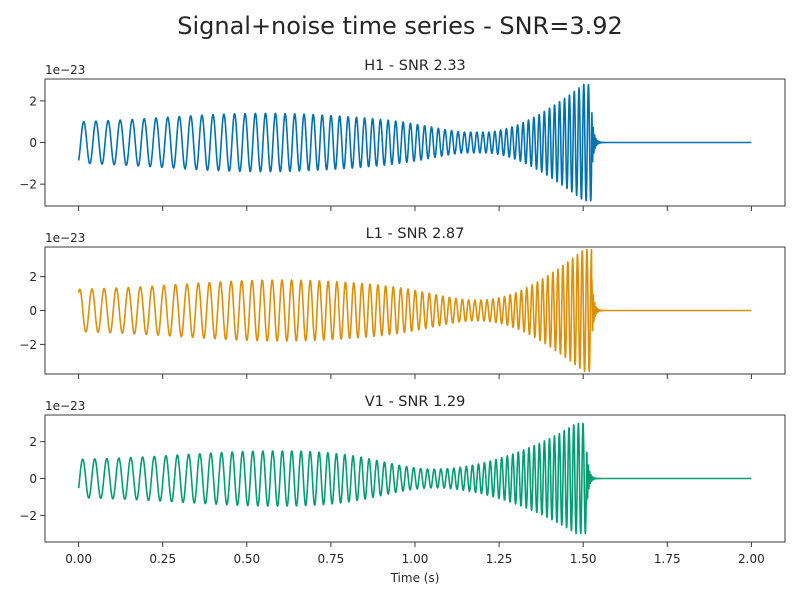 The width and height of the screenshot is (800, 604). I want to click on x-tick-label: 0.75, so click(331, 559).